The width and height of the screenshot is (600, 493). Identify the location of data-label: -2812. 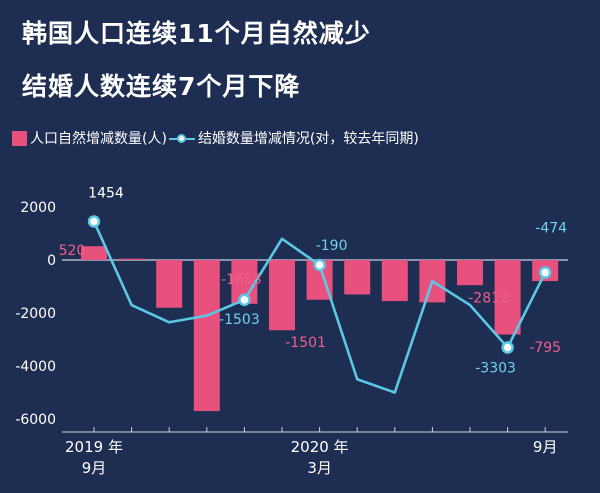
(488, 299).